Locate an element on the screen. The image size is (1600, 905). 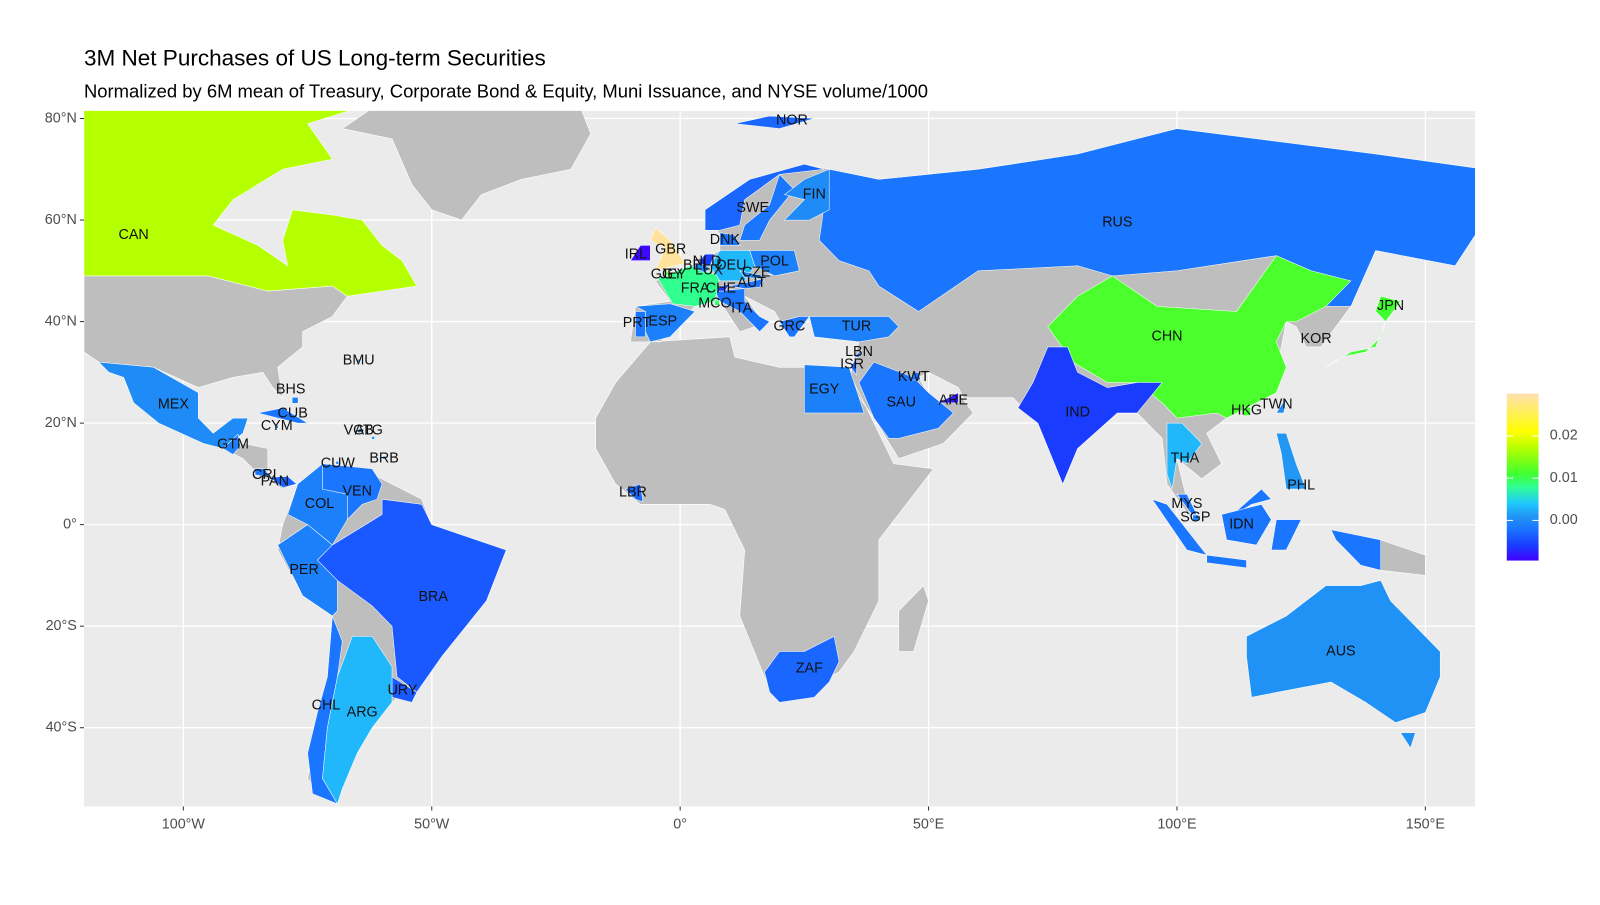
country-label: URY is located at coordinates (402, 690).